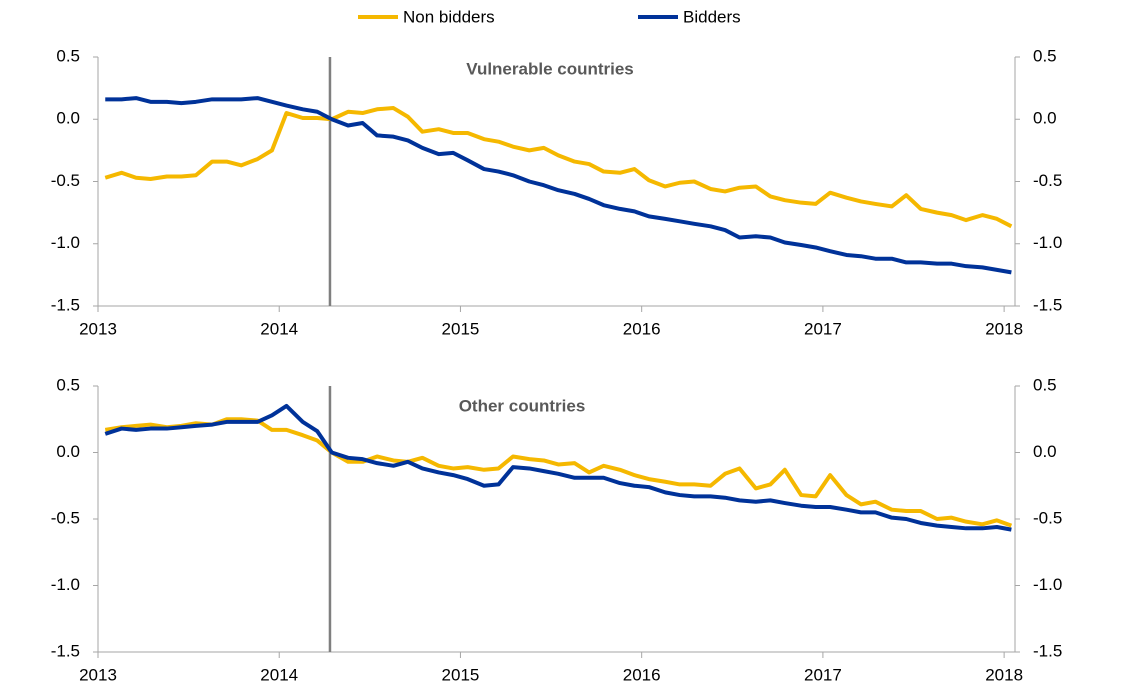  I want to click on legend-label: Non bidders, so click(449, 16).